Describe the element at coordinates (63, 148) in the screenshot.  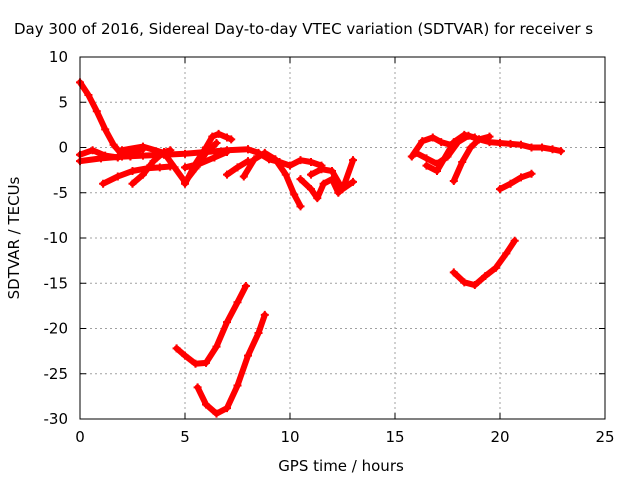
I see `y-tick-label: 0` at that location.